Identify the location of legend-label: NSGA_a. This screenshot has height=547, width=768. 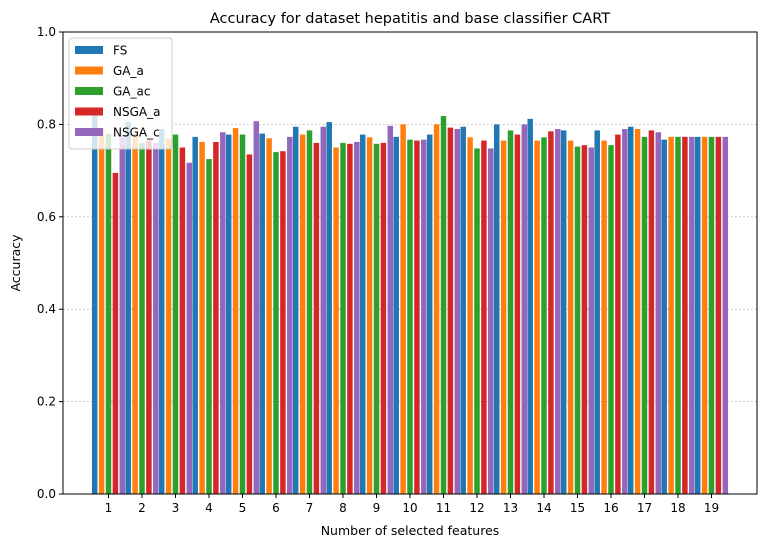
(136, 112).